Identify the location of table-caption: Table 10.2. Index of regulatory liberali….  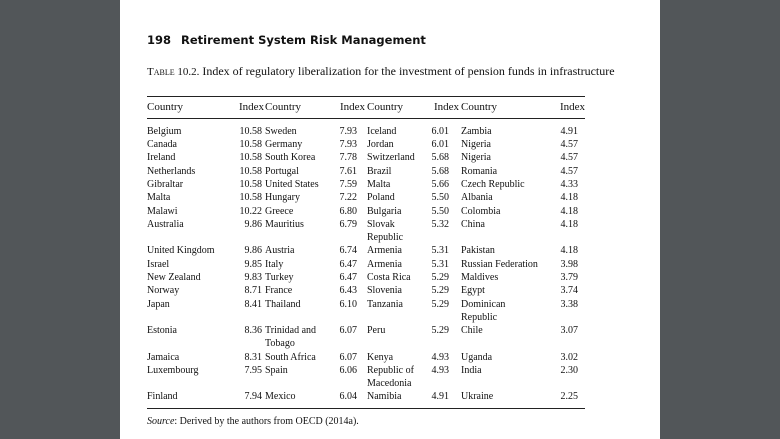
(382, 71).